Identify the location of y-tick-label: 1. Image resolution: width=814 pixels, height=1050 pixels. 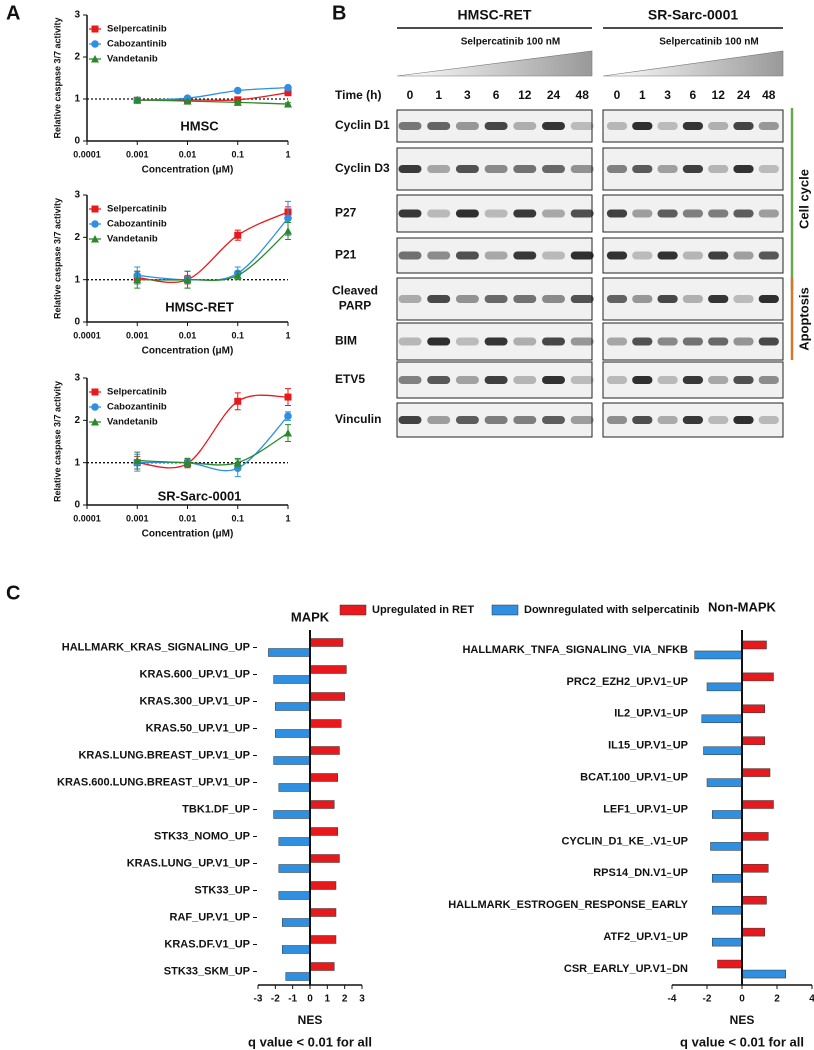
(77, 462).